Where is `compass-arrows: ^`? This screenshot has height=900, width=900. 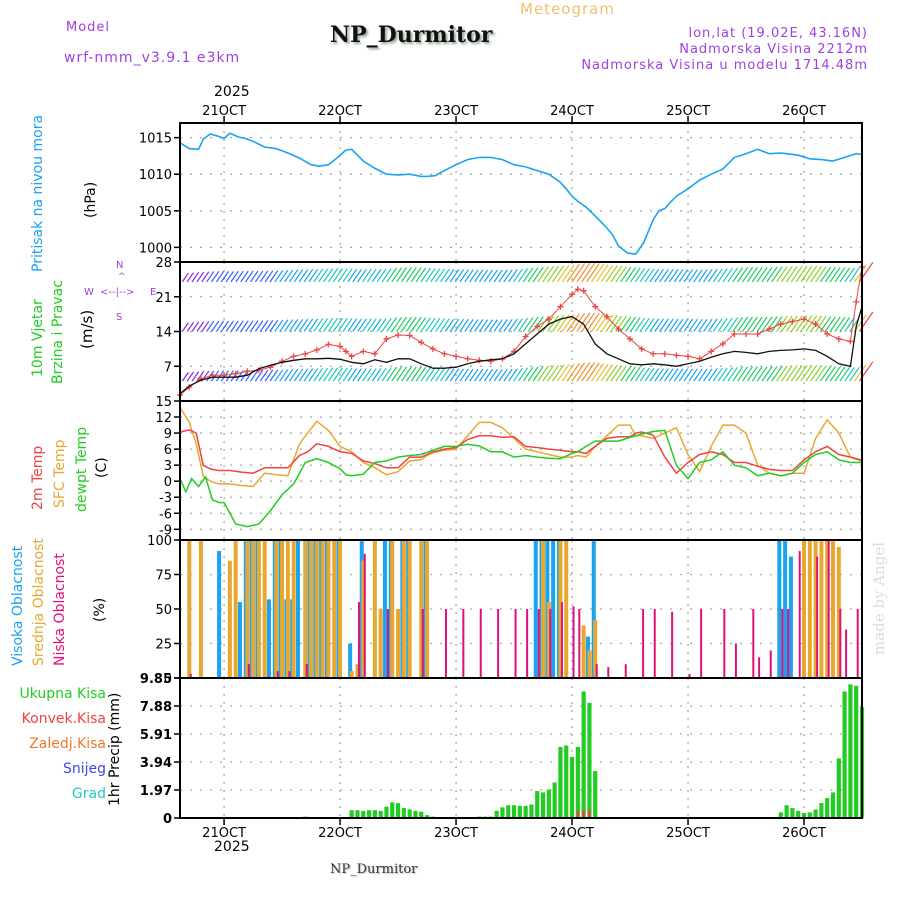
compass-arrows: ^ is located at coordinates (122, 277).